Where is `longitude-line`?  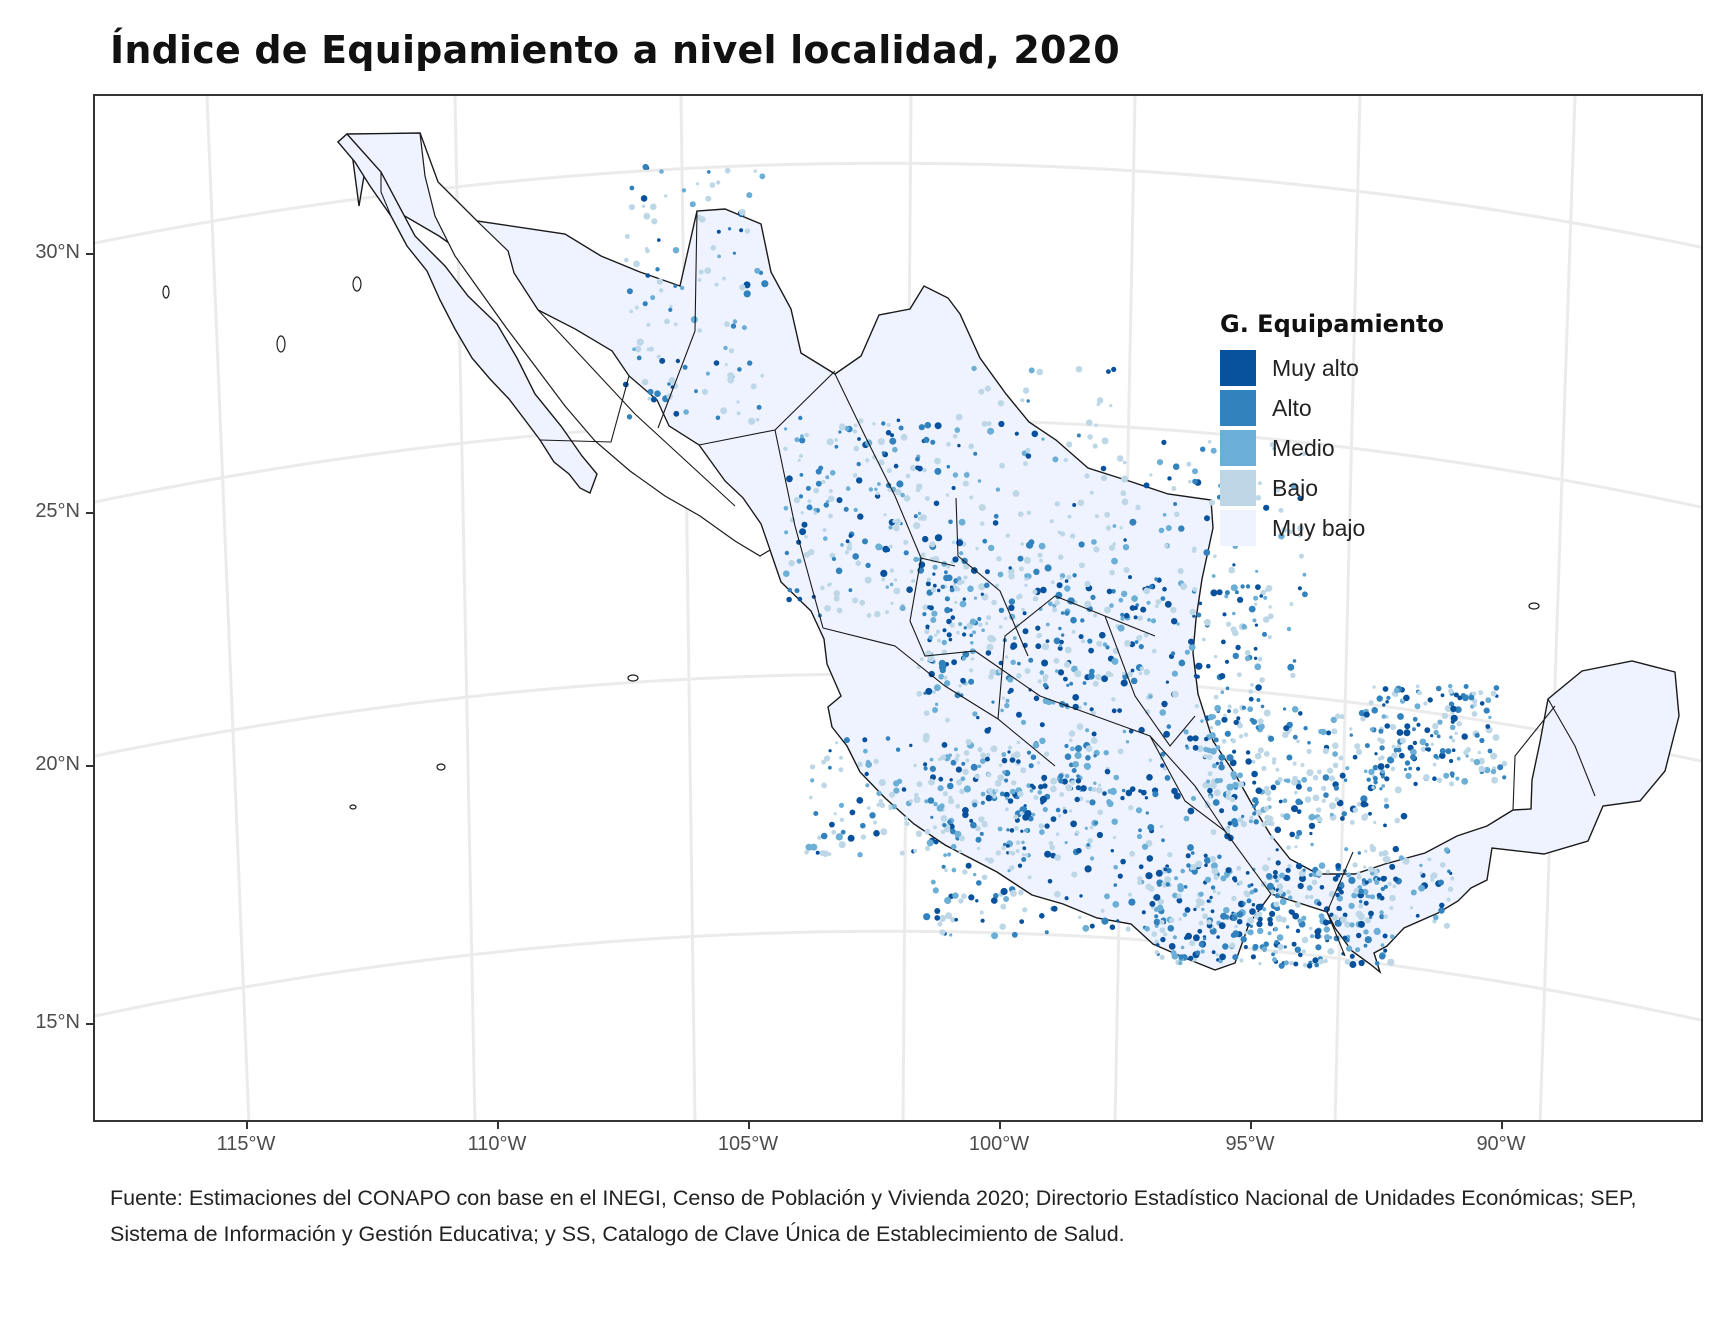 longitude-line is located at coordinates (1557, 608).